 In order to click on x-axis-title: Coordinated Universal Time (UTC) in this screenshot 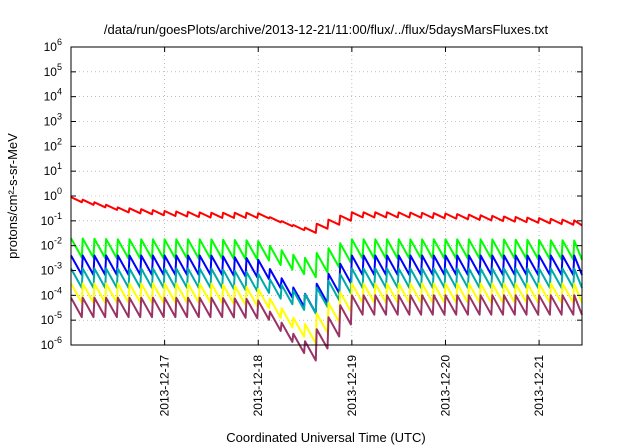, I will do `click(325, 437)`.